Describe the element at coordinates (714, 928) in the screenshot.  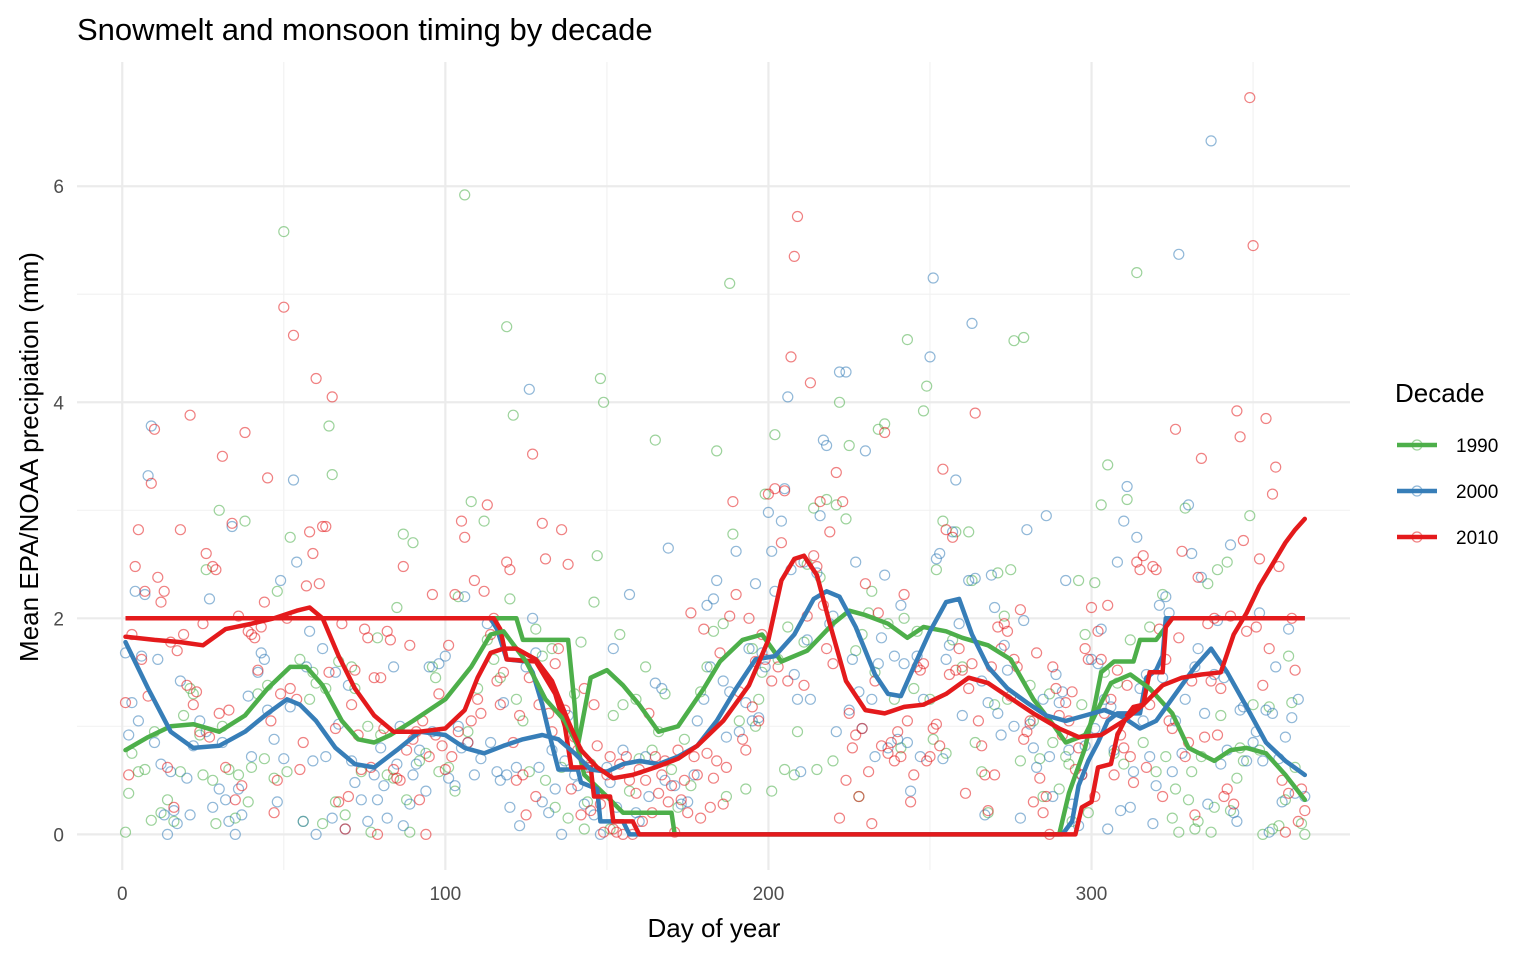
I see `x-axis-title: Day of year` at that location.